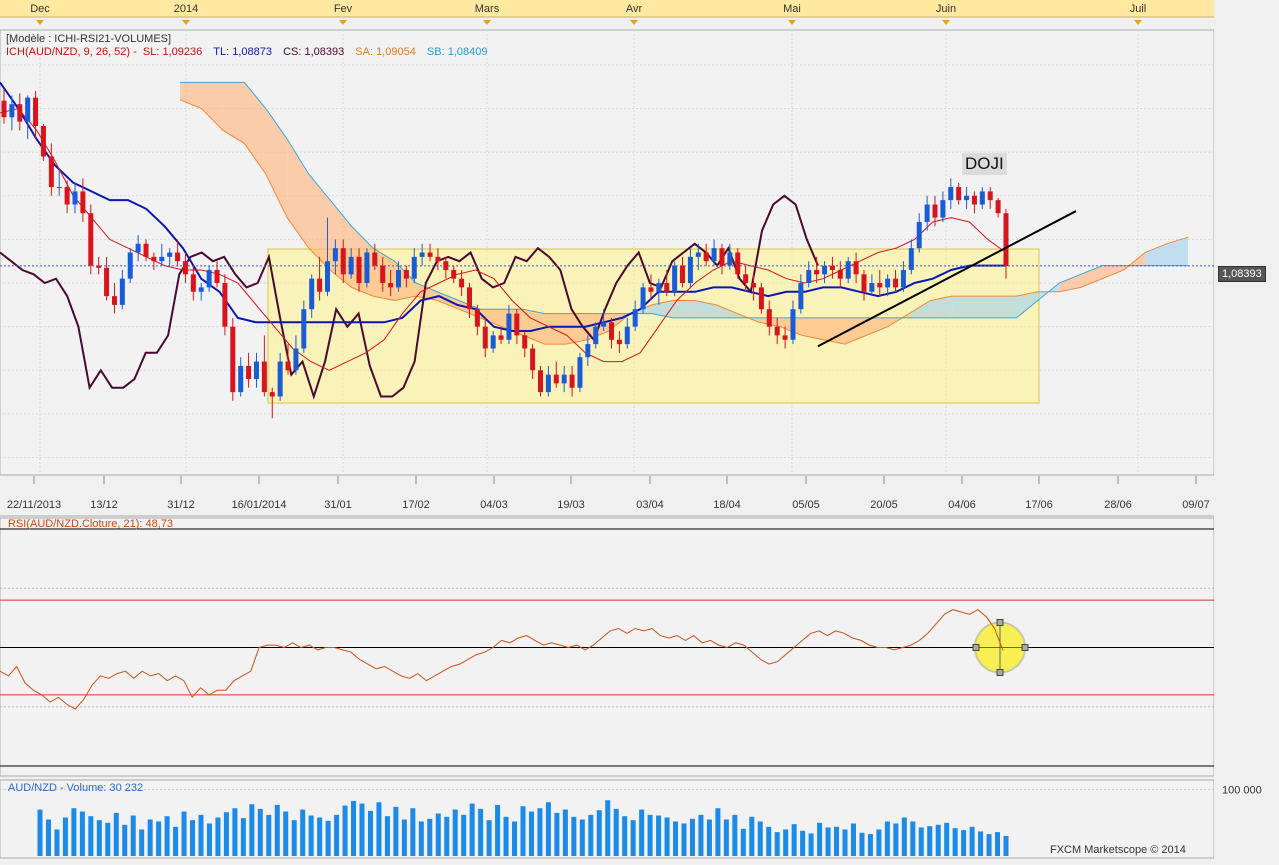 This screenshot has width=1279, height=865. I want to click on volume-tick-label: 100 000, so click(1242, 791).